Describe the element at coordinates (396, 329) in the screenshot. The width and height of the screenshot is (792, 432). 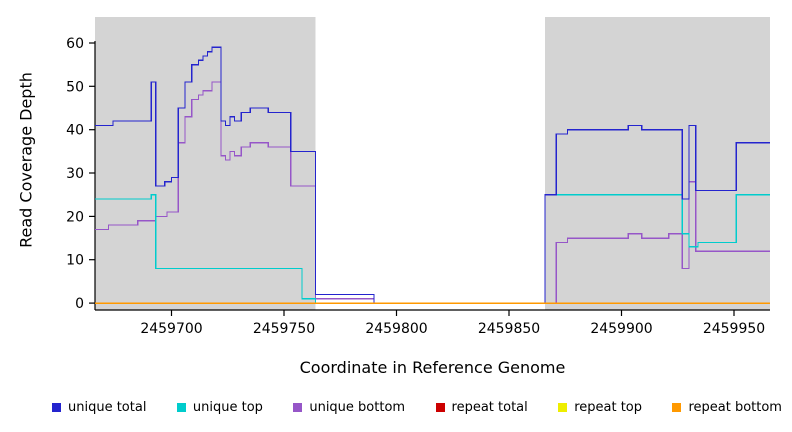
I see `svg-text: 2459800` at that location.